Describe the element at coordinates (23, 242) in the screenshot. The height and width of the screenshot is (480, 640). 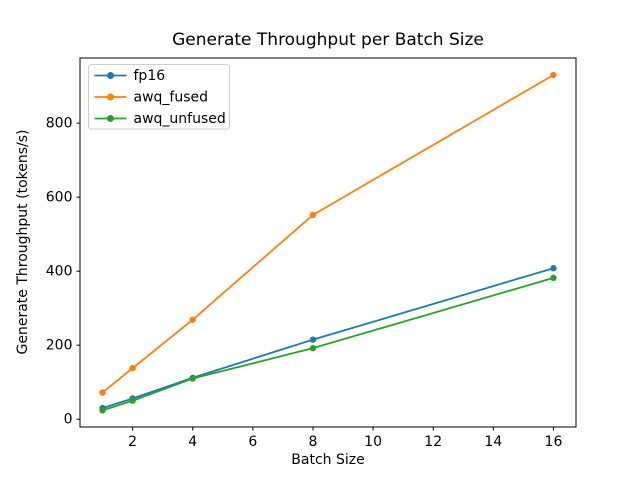
I see `y-axis-label: Generate Throughput (tokens/s)` at that location.